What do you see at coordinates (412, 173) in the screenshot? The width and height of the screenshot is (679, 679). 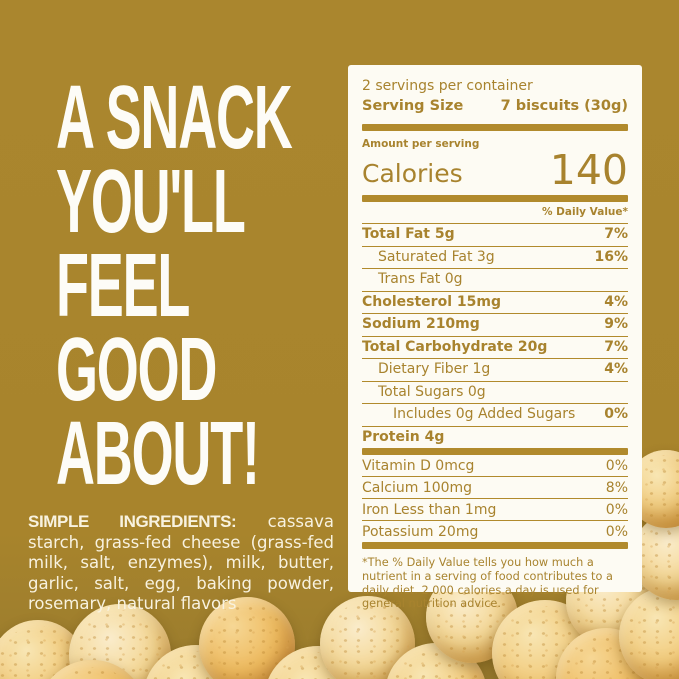 I see `calories-label: Calories` at bounding box center [412, 173].